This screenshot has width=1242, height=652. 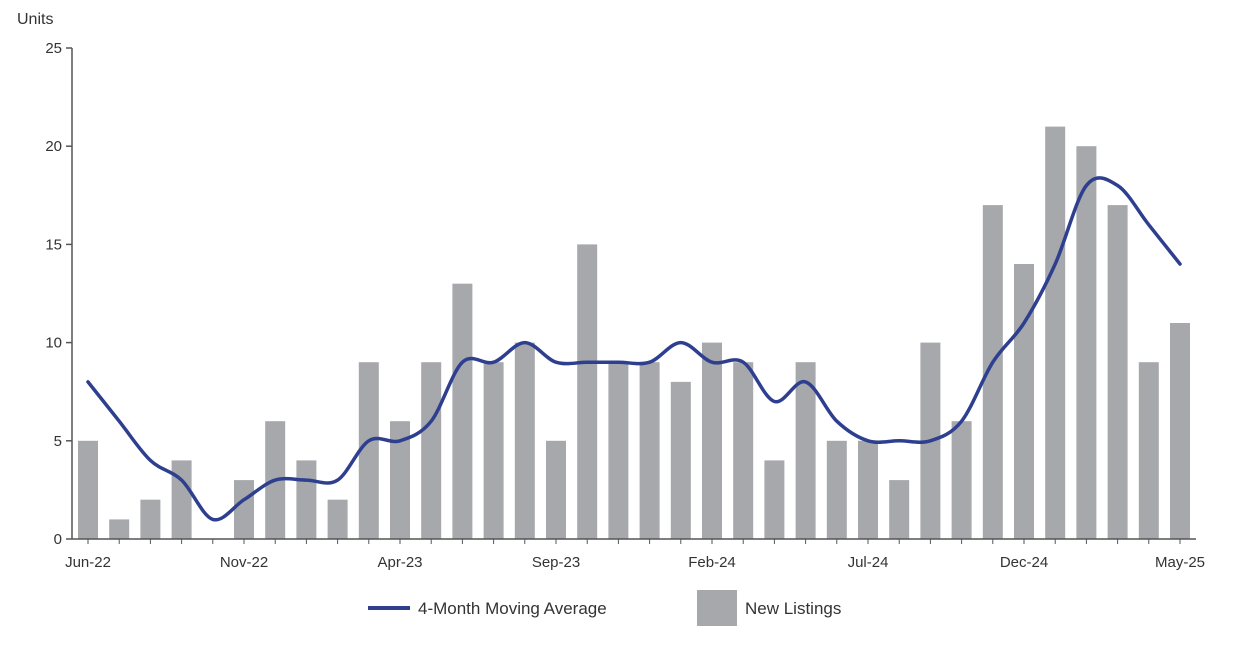 I want to click on legend-label-moving-average: 4-Month Moving Average, so click(x=512, y=608).